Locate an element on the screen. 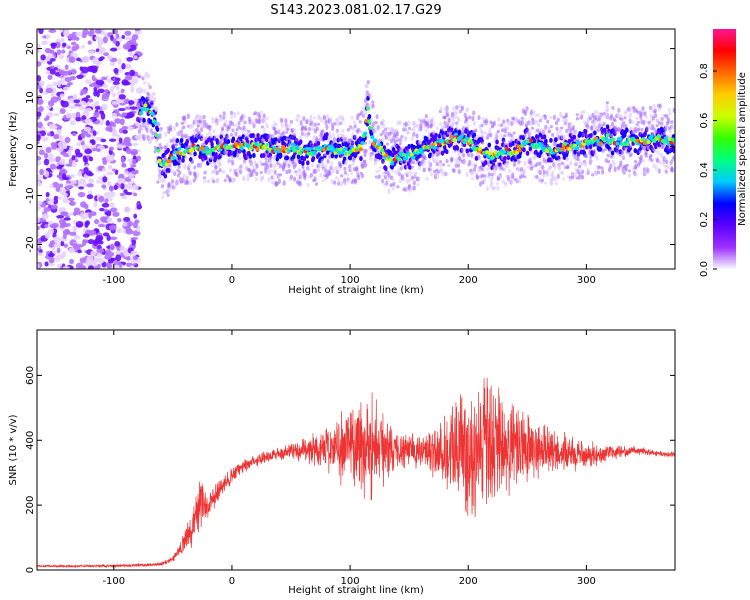 The image size is (750, 600). y-tick-label: 200 is located at coordinates (30, 505).